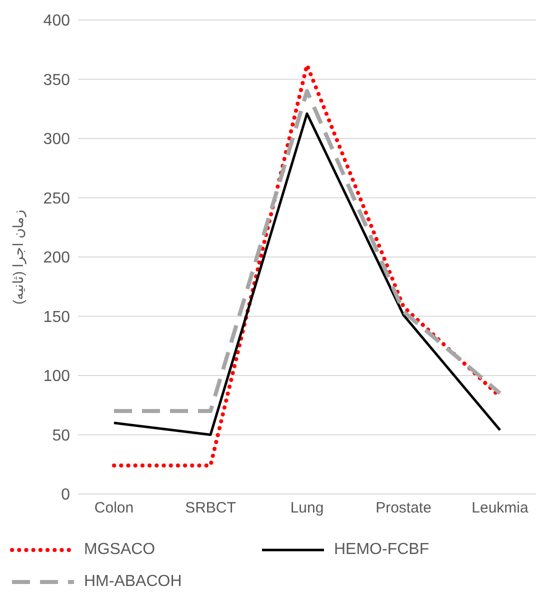 The height and width of the screenshot is (611, 557). What do you see at coordinates (210, 508) in the screenshot?
I see `x-tick-label: SRBCT` at bounding box center [210, 508].